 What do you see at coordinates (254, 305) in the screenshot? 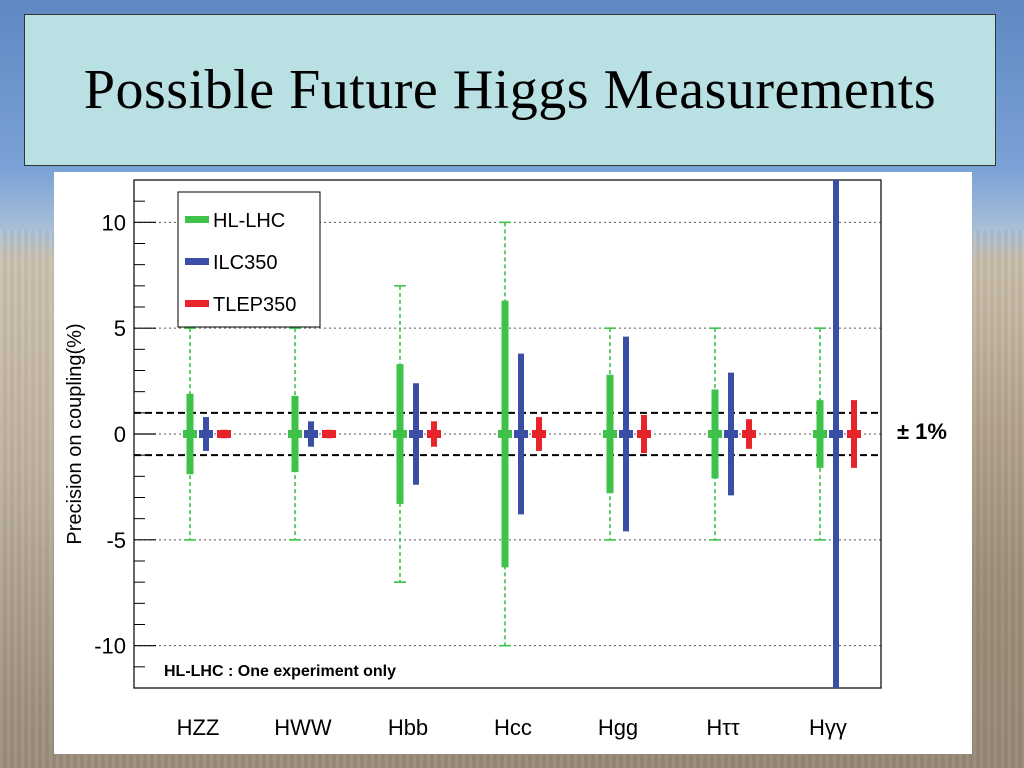
I see `legend-label-tlep350: TLEP350` at bounding box center [254, 305].